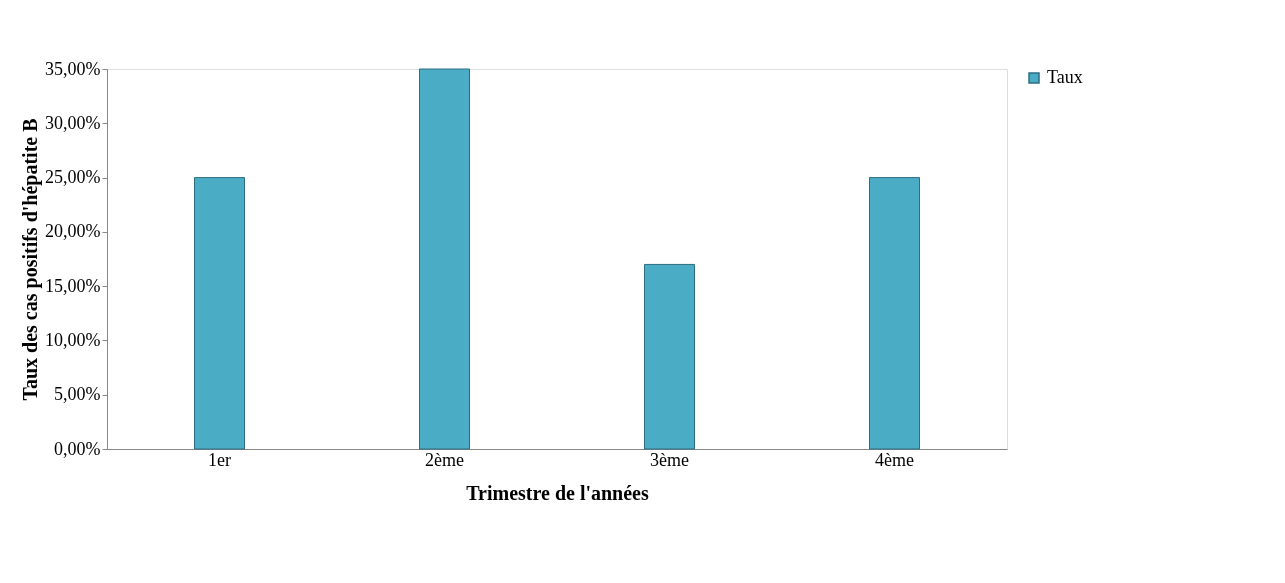 The height and width of the screenshot is (583, 1285). What do you see at coordinates (219, 459) in the screenshot?
I see `x-tick-label: 1er` at bounding box center [219, 459].